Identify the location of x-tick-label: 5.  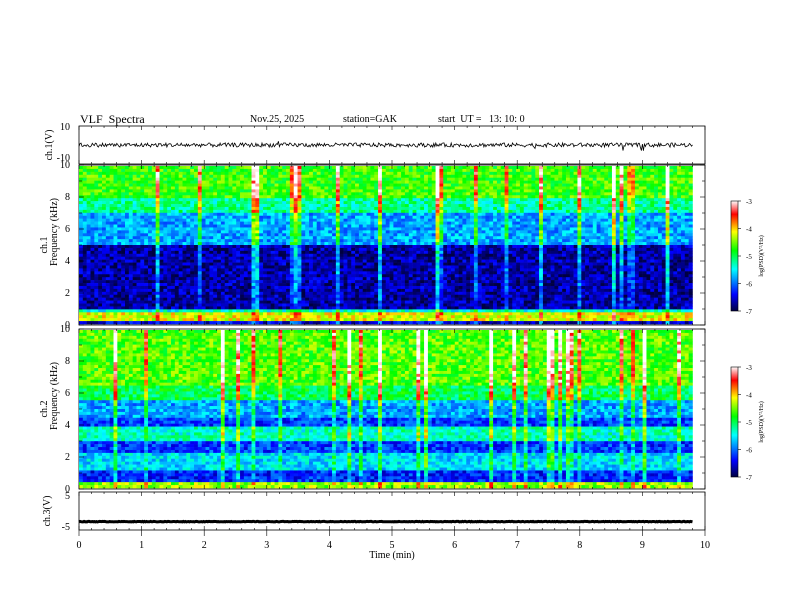
(392, 545).